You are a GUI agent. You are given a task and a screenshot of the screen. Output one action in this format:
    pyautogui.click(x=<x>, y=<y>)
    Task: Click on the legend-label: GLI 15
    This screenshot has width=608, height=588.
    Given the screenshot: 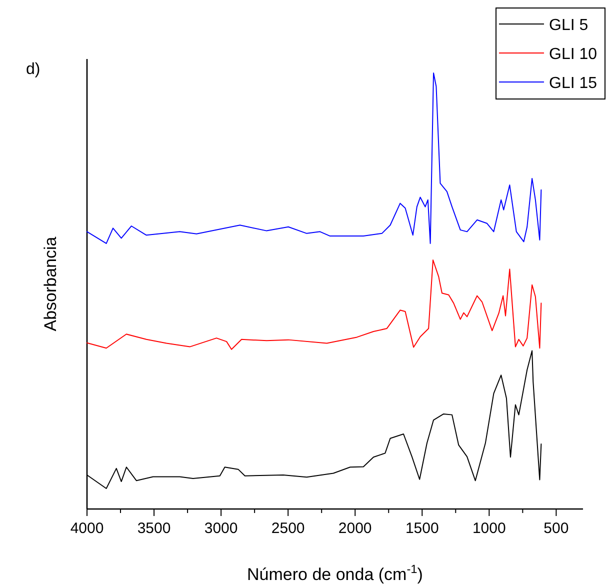 What is the action you would take?
    pyautogui.click(x=573, y=83)
    